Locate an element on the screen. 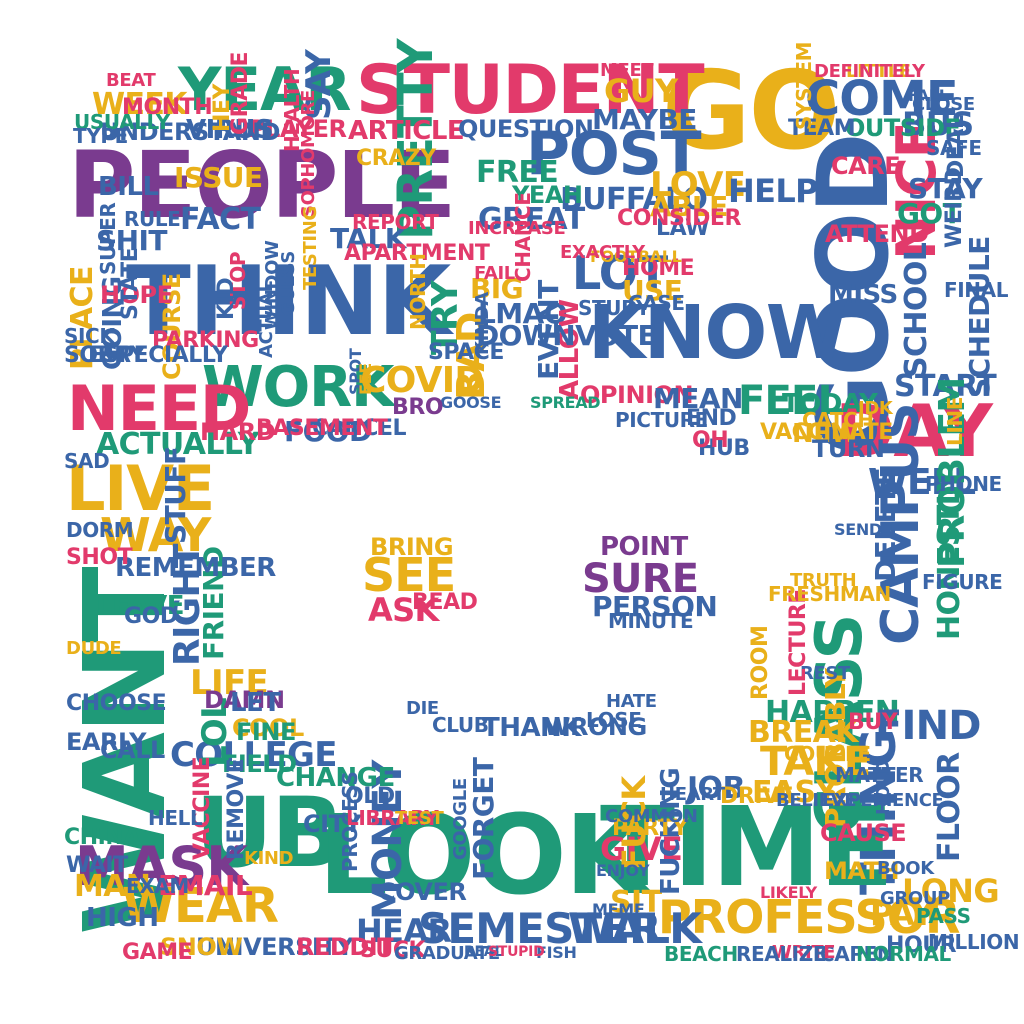 This screenshot has width=1024, height=1024. word-mask: MASK is located at coordinates (161, 866).